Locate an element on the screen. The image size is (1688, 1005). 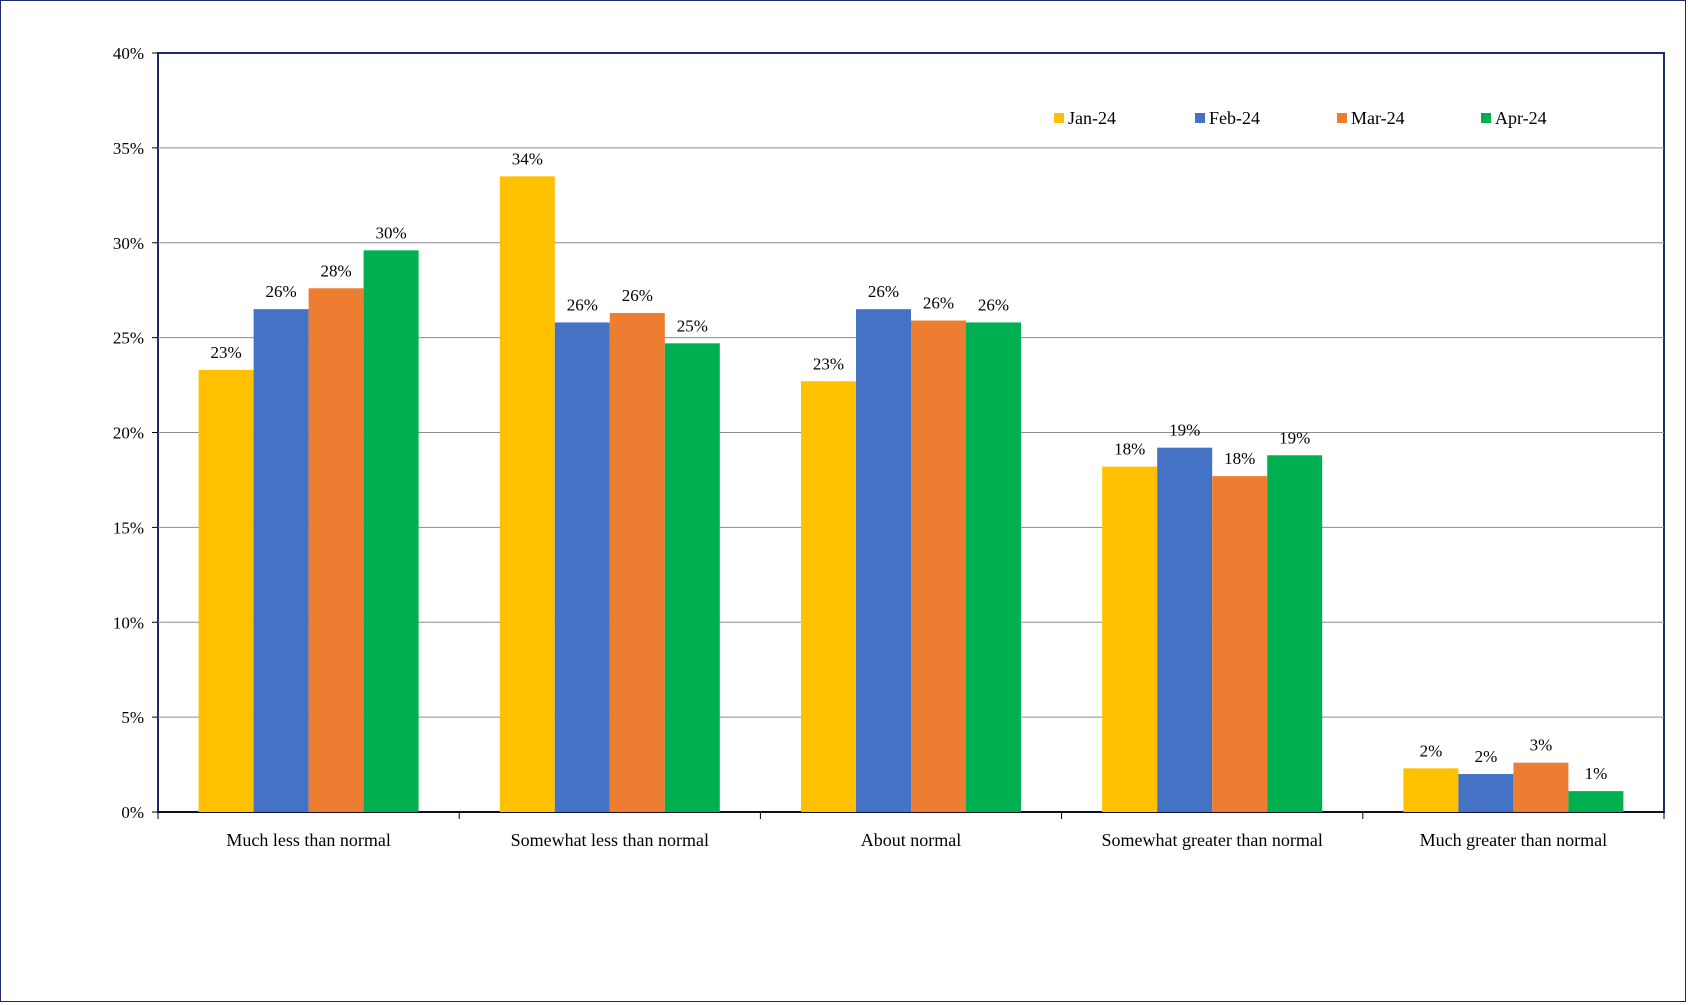
legend-label: Jan-24 is located at coordinates (1092, 118).